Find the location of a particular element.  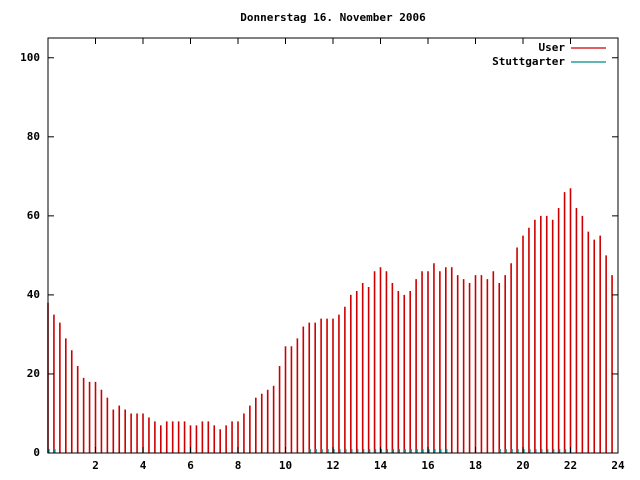

y-tick-label: 100 is located at coordinates (30, 57).